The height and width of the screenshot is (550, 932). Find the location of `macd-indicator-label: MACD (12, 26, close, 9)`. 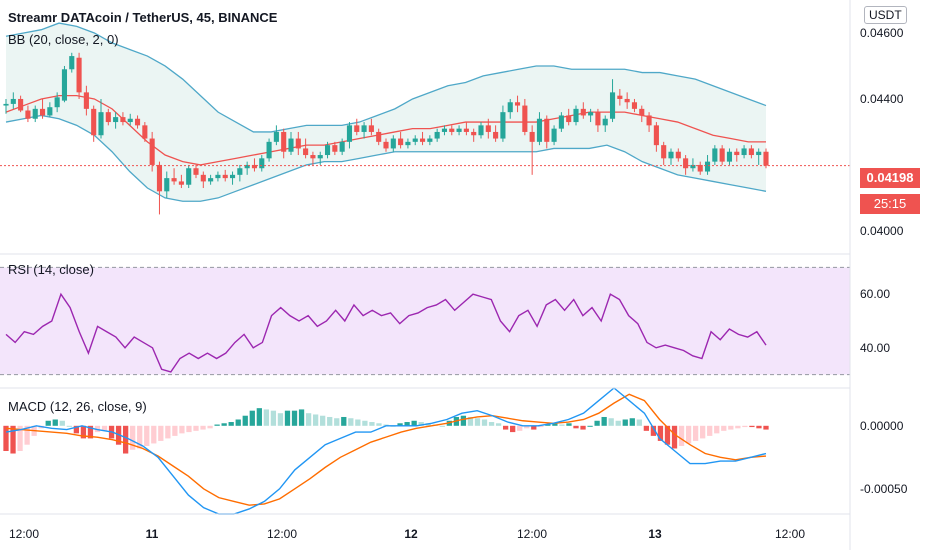

macd-indicator-label: MACD (12, 26, close, 9) is located at coordinates (77, 406).